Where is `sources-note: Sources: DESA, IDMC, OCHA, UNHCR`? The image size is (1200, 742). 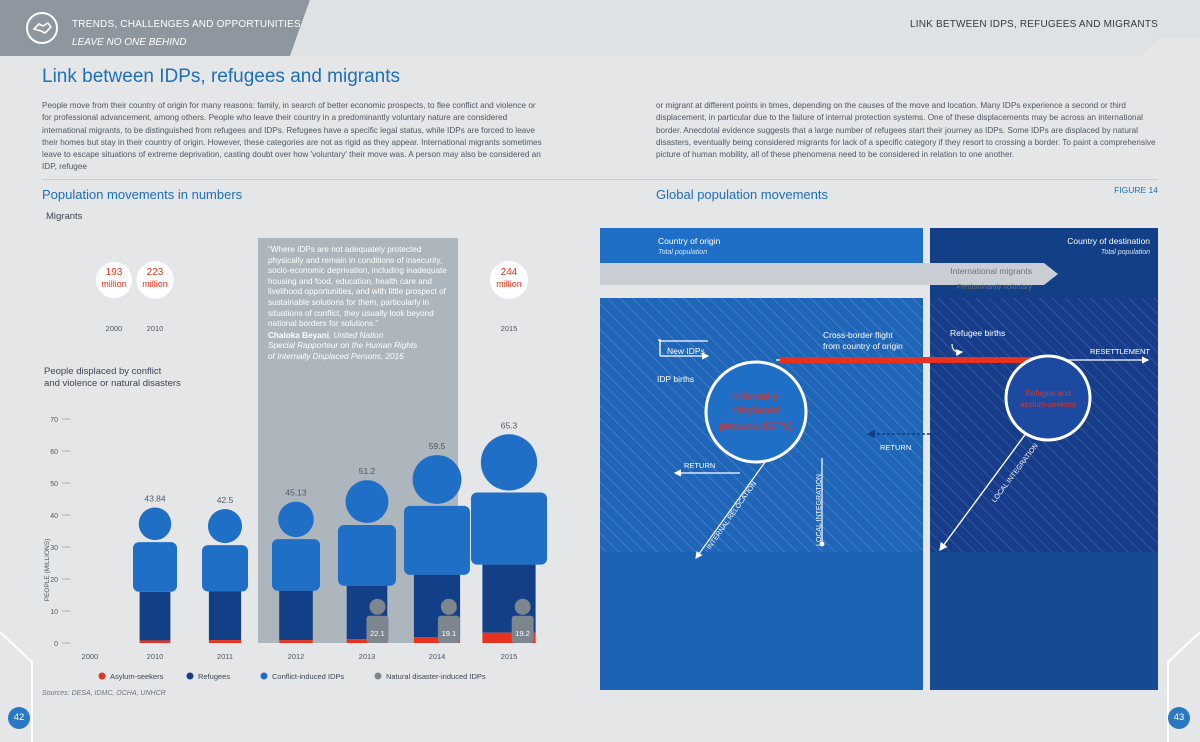
sources-note: Sources: DESA, IDMC, OCHA, UNHCR is located at coordinates (104, 693).